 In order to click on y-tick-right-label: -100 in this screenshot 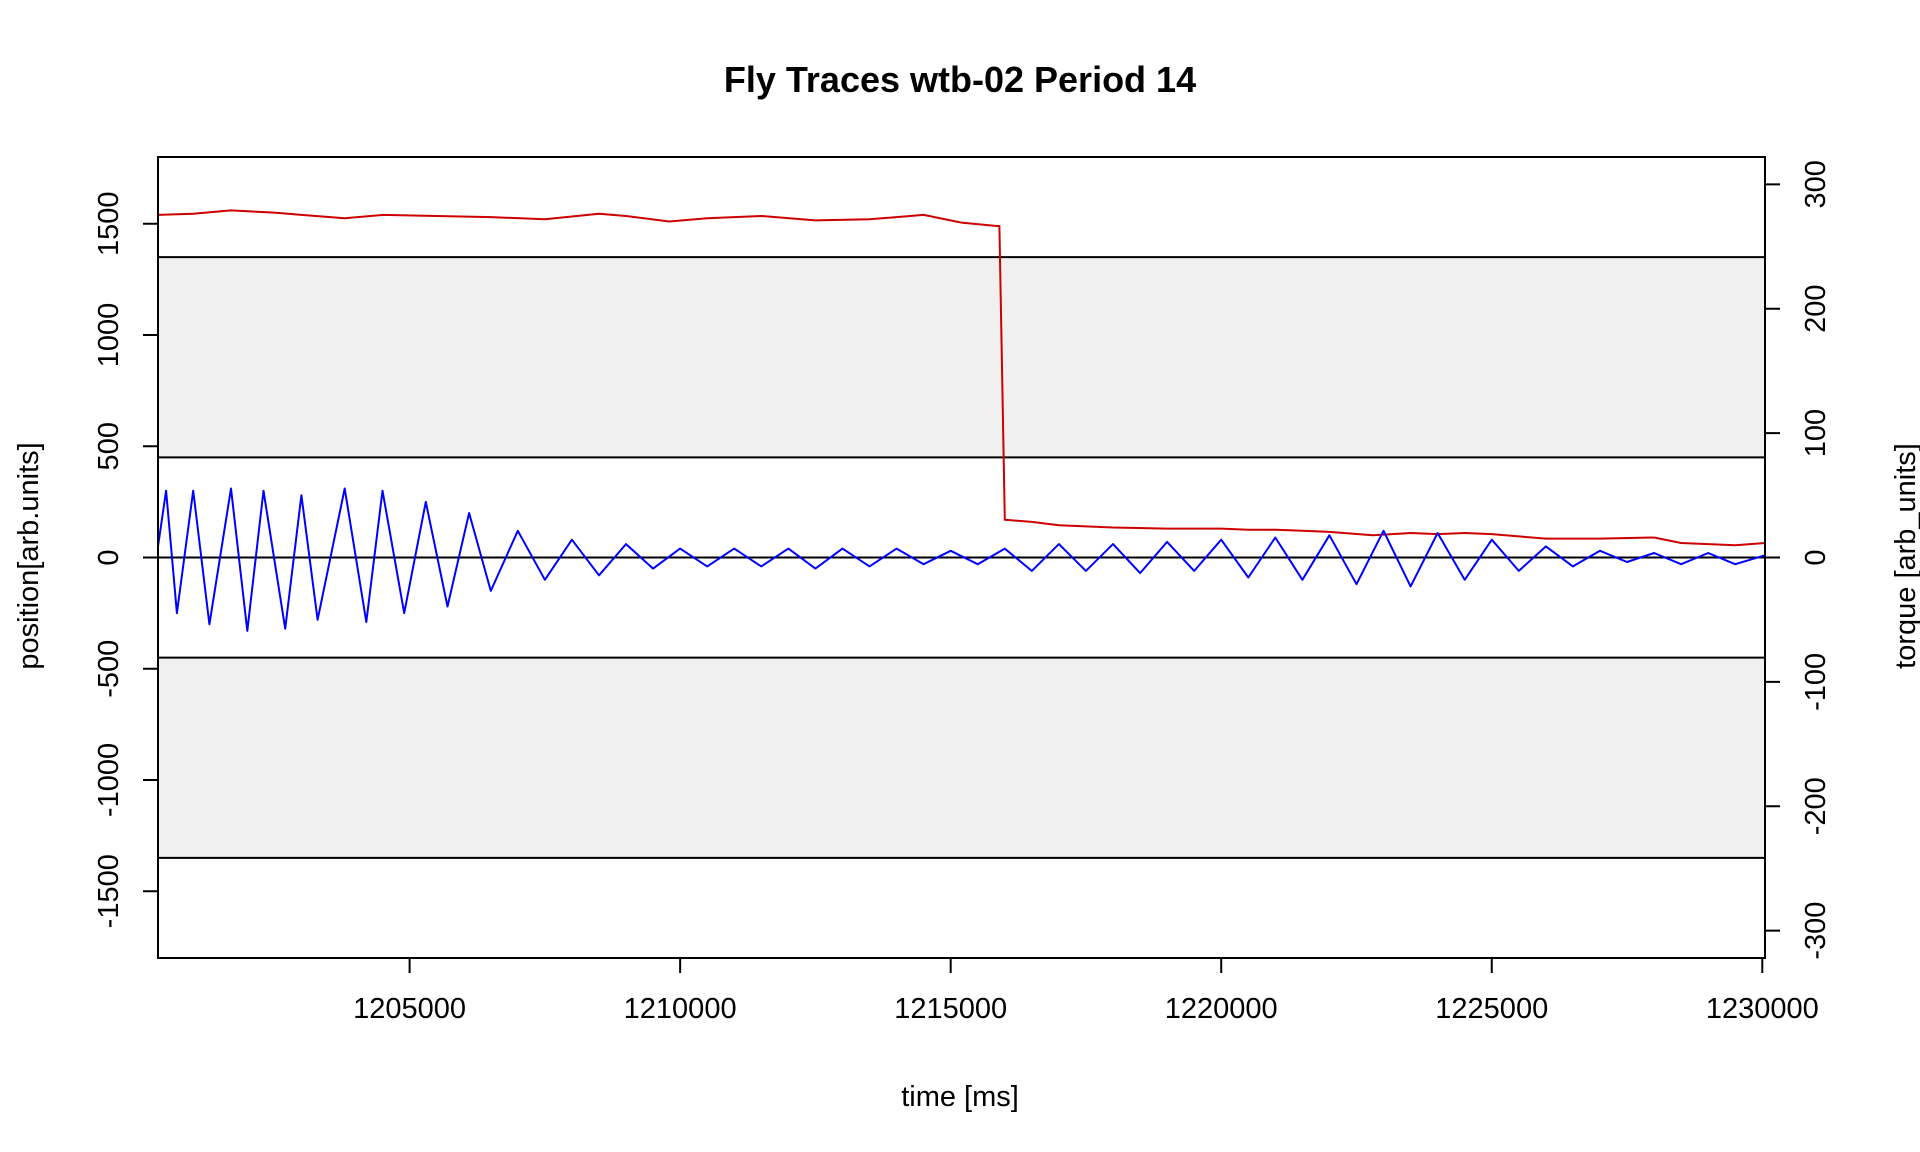, I will do `click(1816, 682)`.